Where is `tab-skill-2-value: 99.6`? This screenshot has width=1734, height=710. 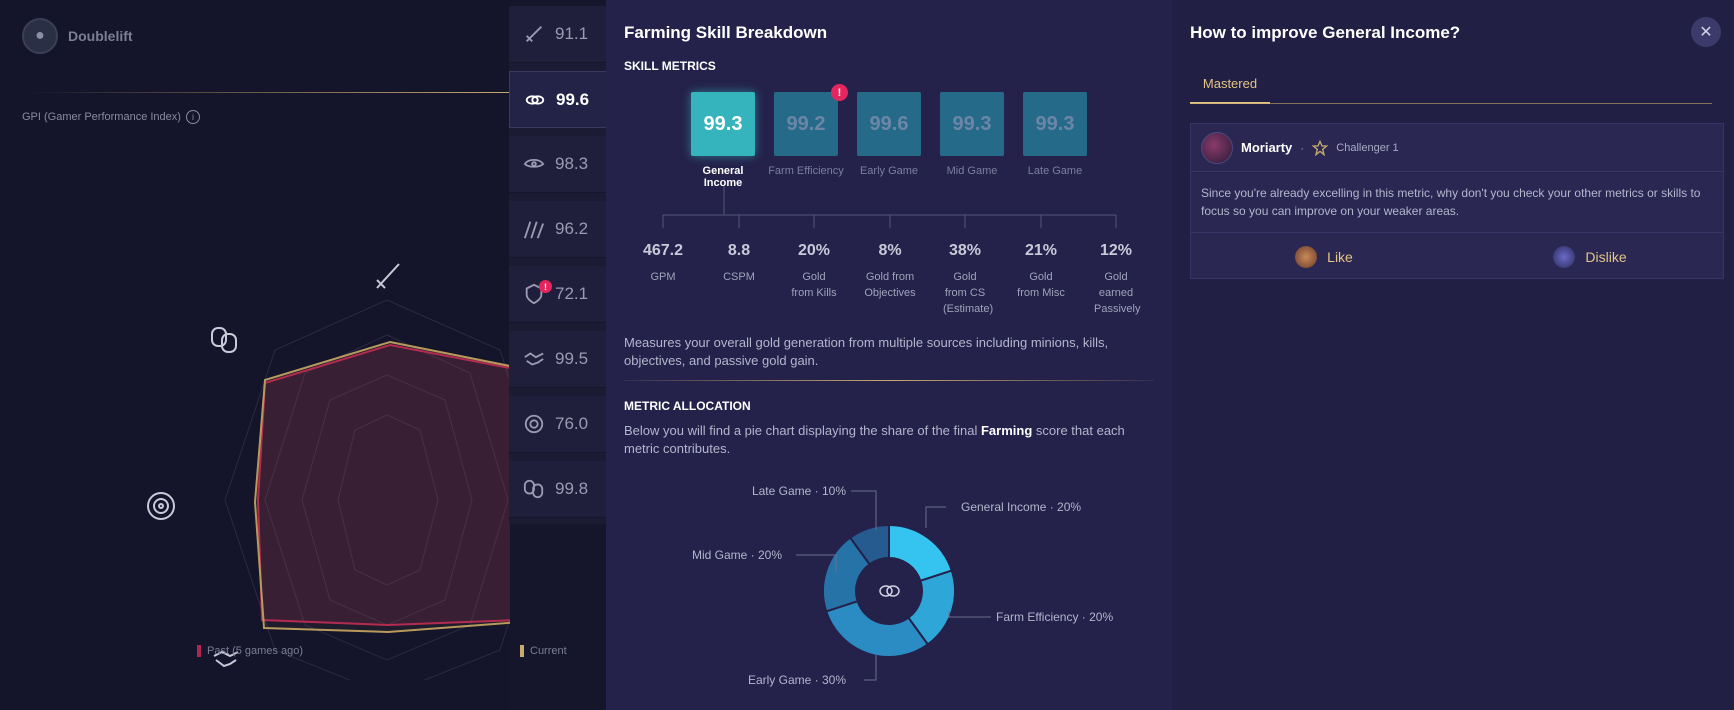
tab-skill-2-value: 99.6 is located at coordinates (573, 99).